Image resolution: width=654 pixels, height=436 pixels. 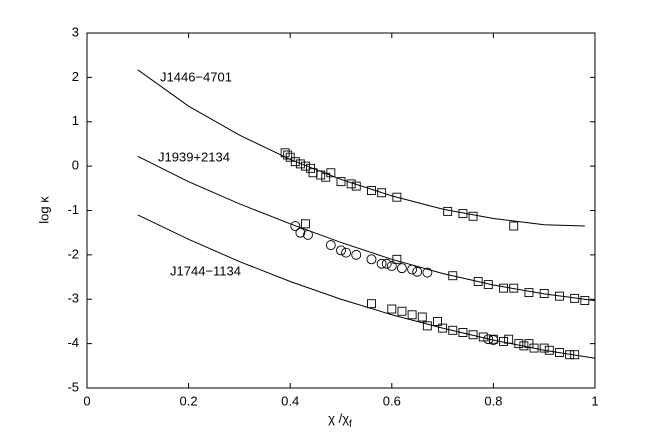 I want to click on y-tick-label: 2, so click(x=75, y=76).